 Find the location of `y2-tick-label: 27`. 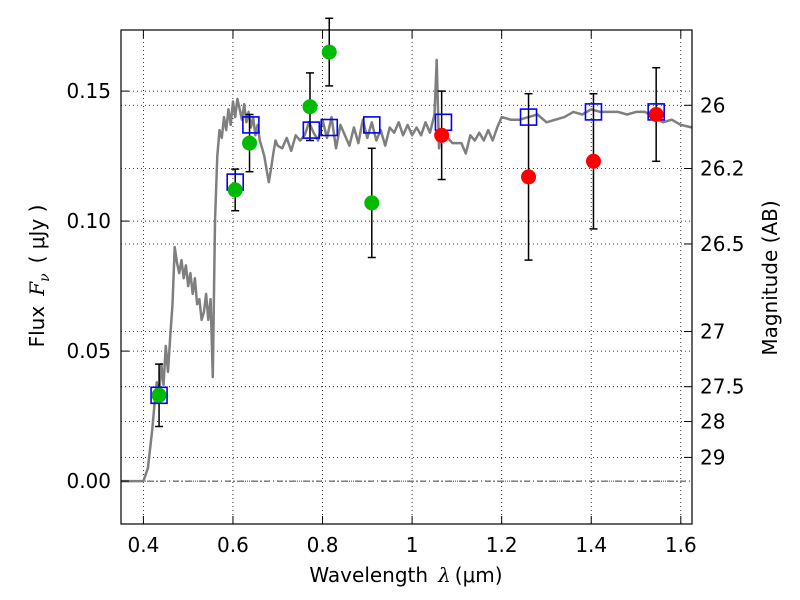

y2-tick-label: 27 is located at coordinates (712, 331).